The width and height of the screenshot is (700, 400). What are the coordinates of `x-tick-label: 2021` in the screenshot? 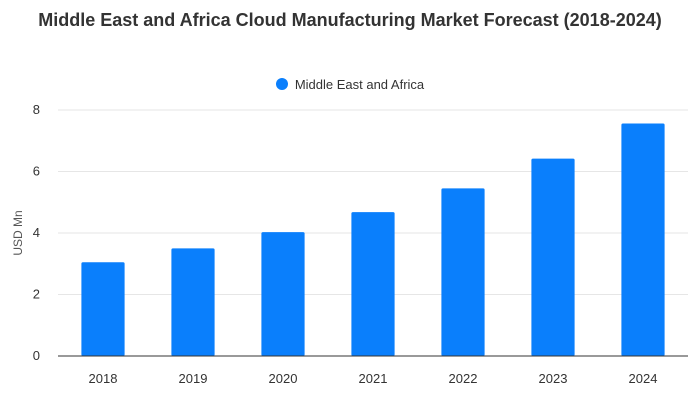 It's located at (373, 378).